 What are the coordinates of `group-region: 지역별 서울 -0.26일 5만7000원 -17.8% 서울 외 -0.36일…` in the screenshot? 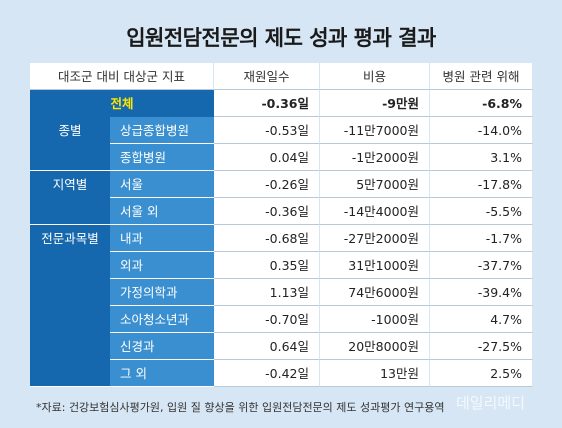 It's located at (281, 198).